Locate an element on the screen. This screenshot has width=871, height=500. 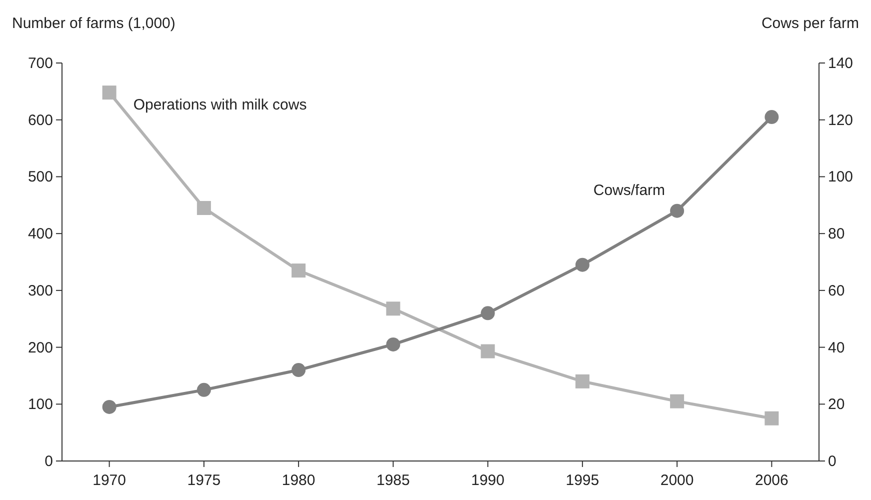
y-tick-label: 0 is located at coordinates (48, 461).